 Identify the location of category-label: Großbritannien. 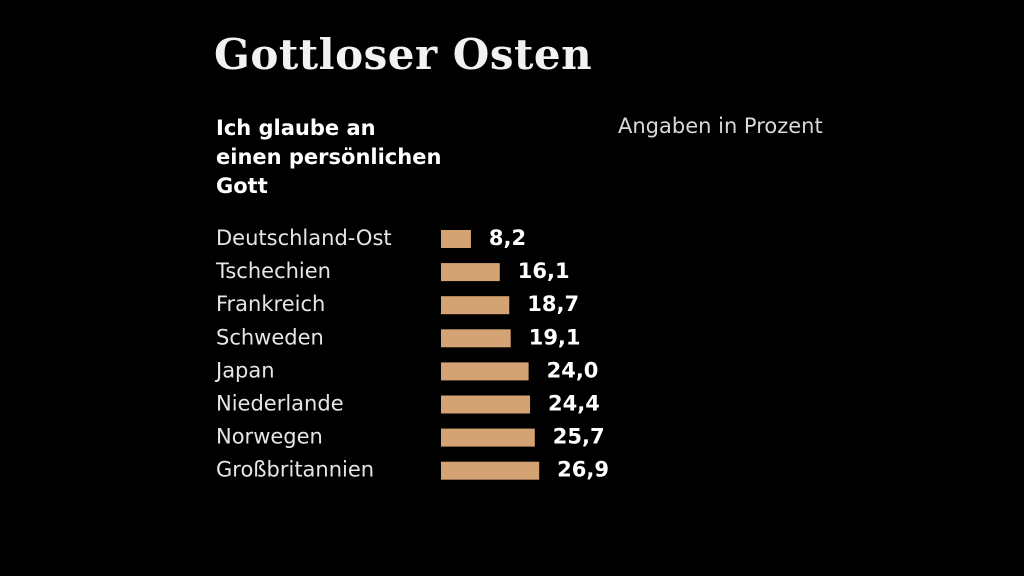
(295, 470).